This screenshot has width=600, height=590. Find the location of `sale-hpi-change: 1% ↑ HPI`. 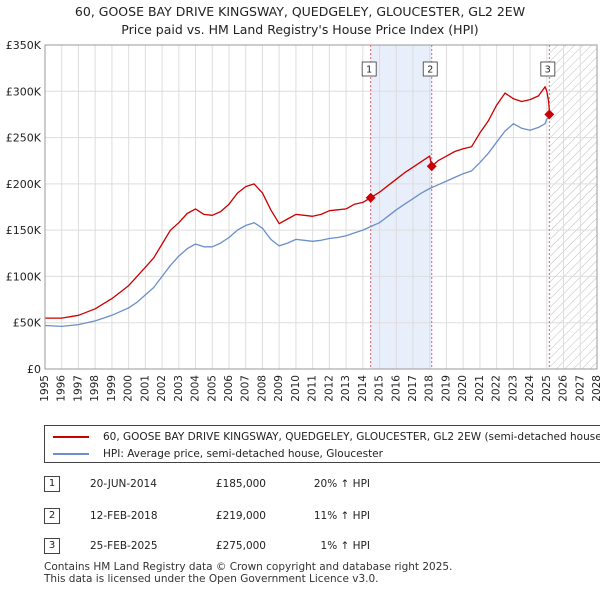

sale-hpi-change: 1% ↑ HPI is located at coordinates (345, 546).